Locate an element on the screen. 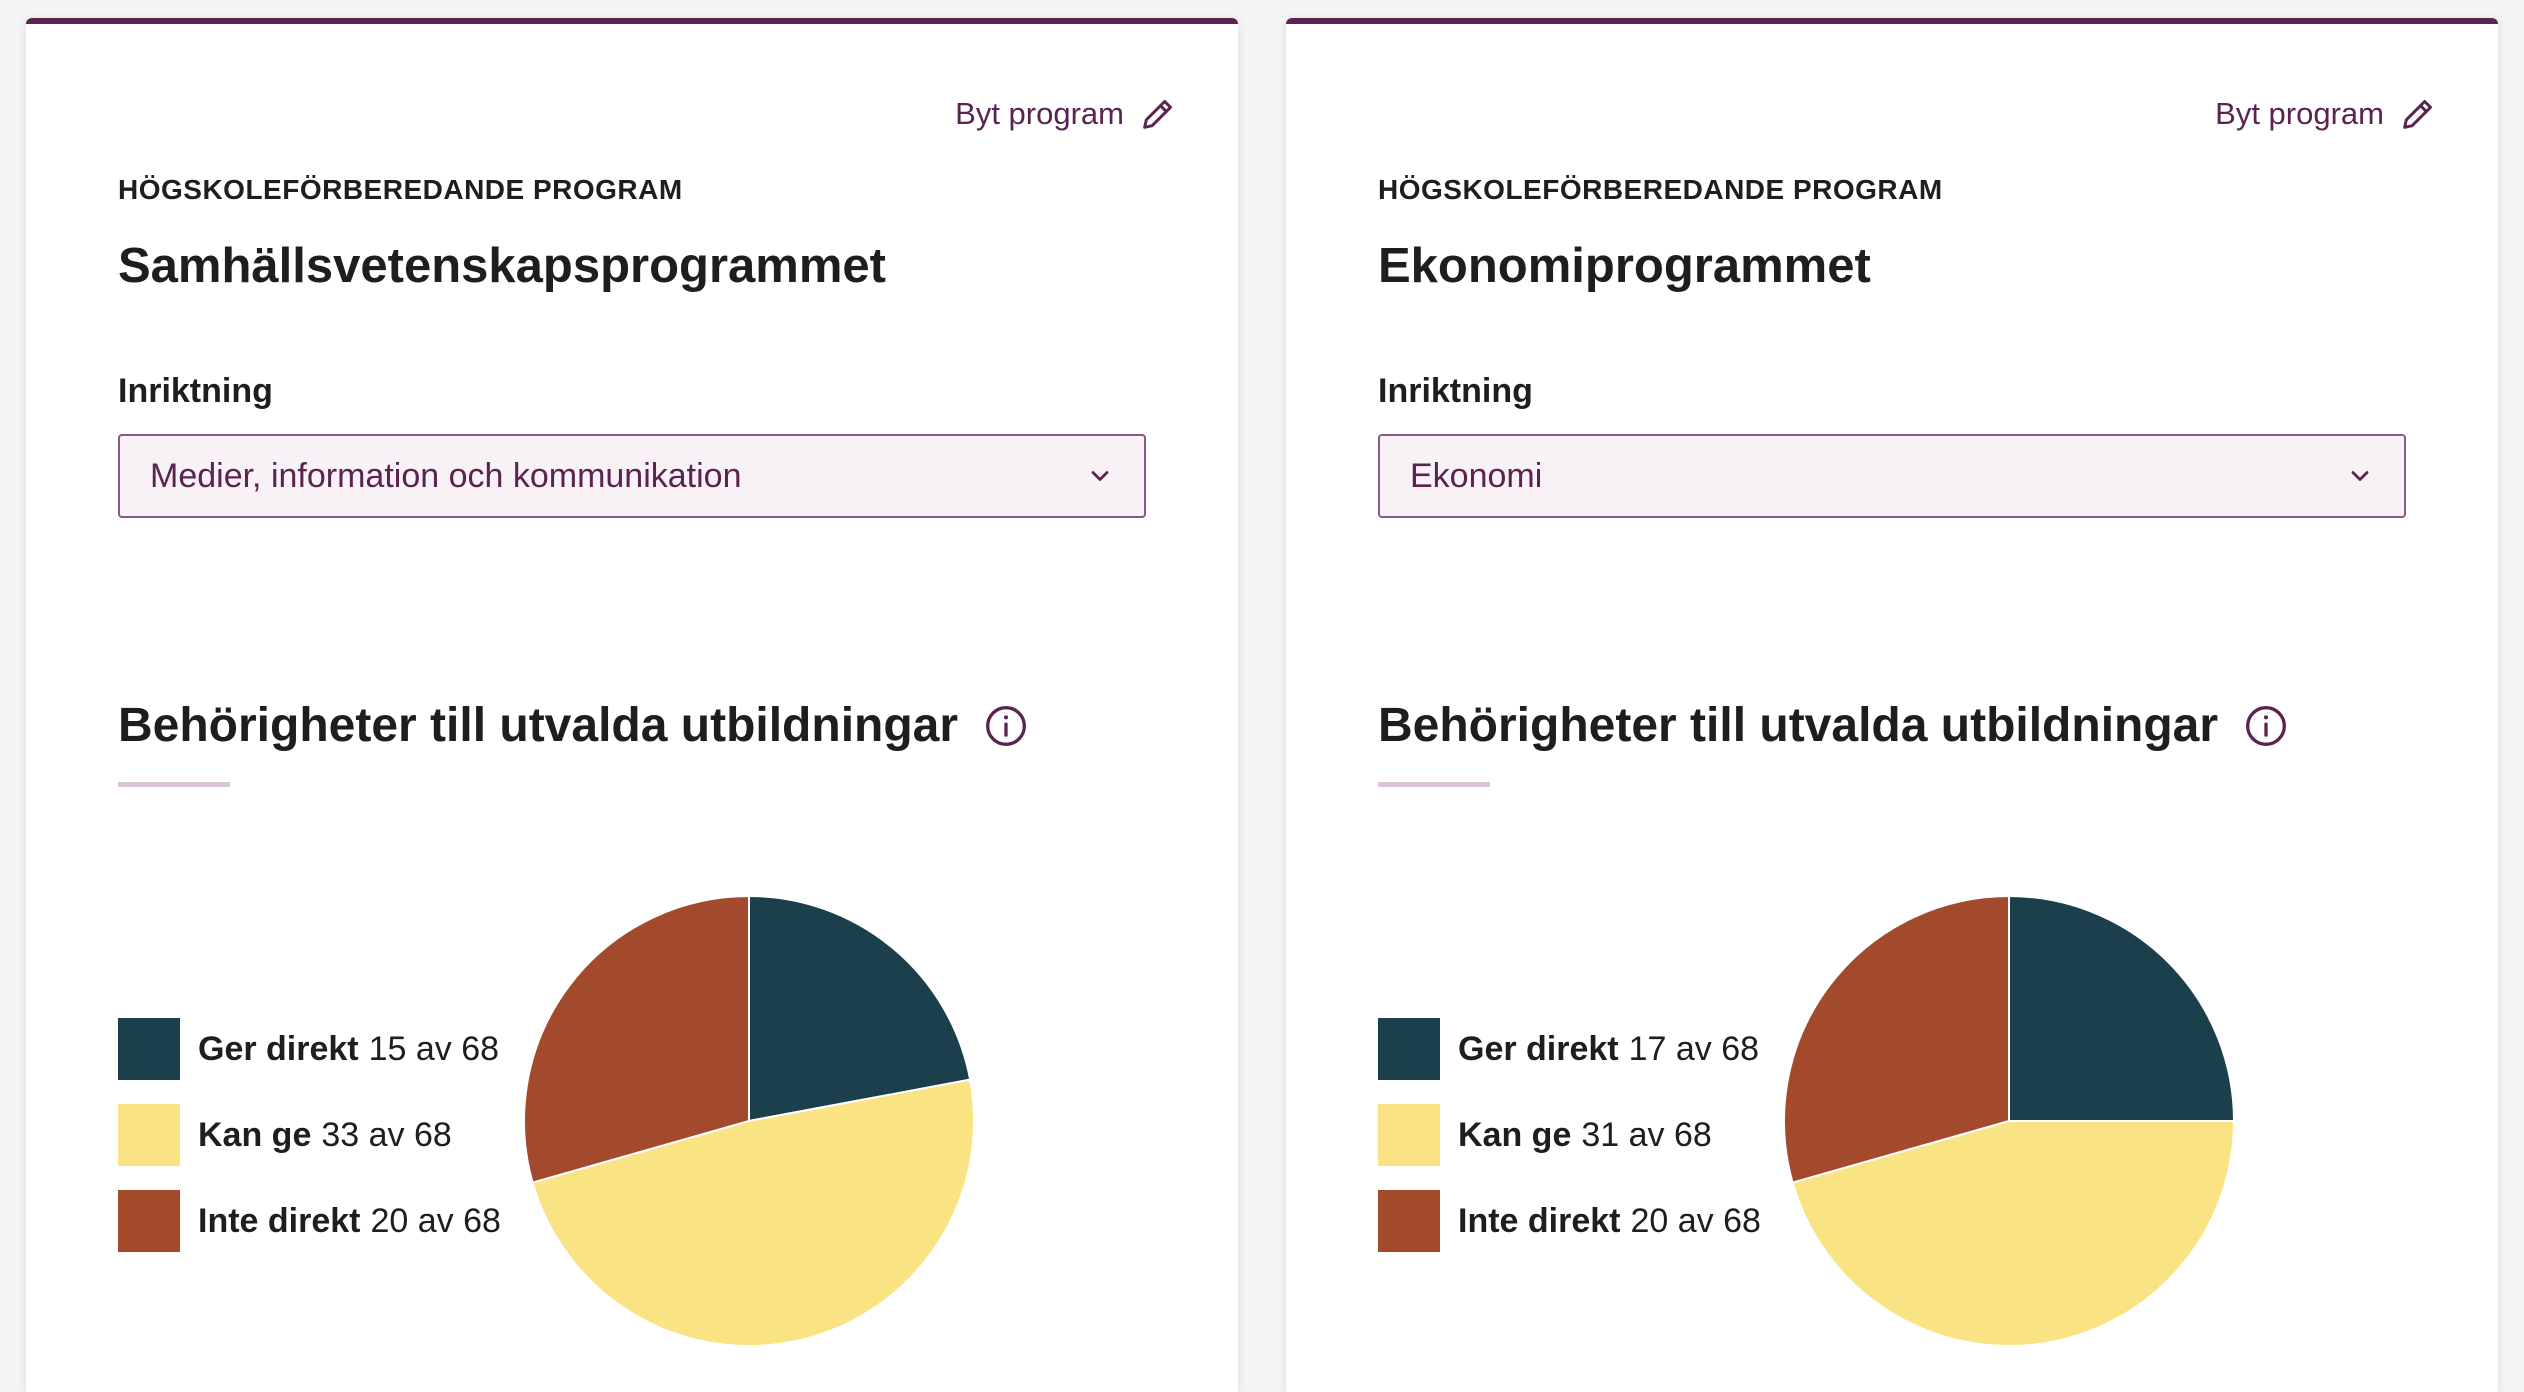 This screenshot has width=2524, height=1392. legend-item-kan-ge: Kan ge 33 av 68 is located at coordinates (309, 1135).